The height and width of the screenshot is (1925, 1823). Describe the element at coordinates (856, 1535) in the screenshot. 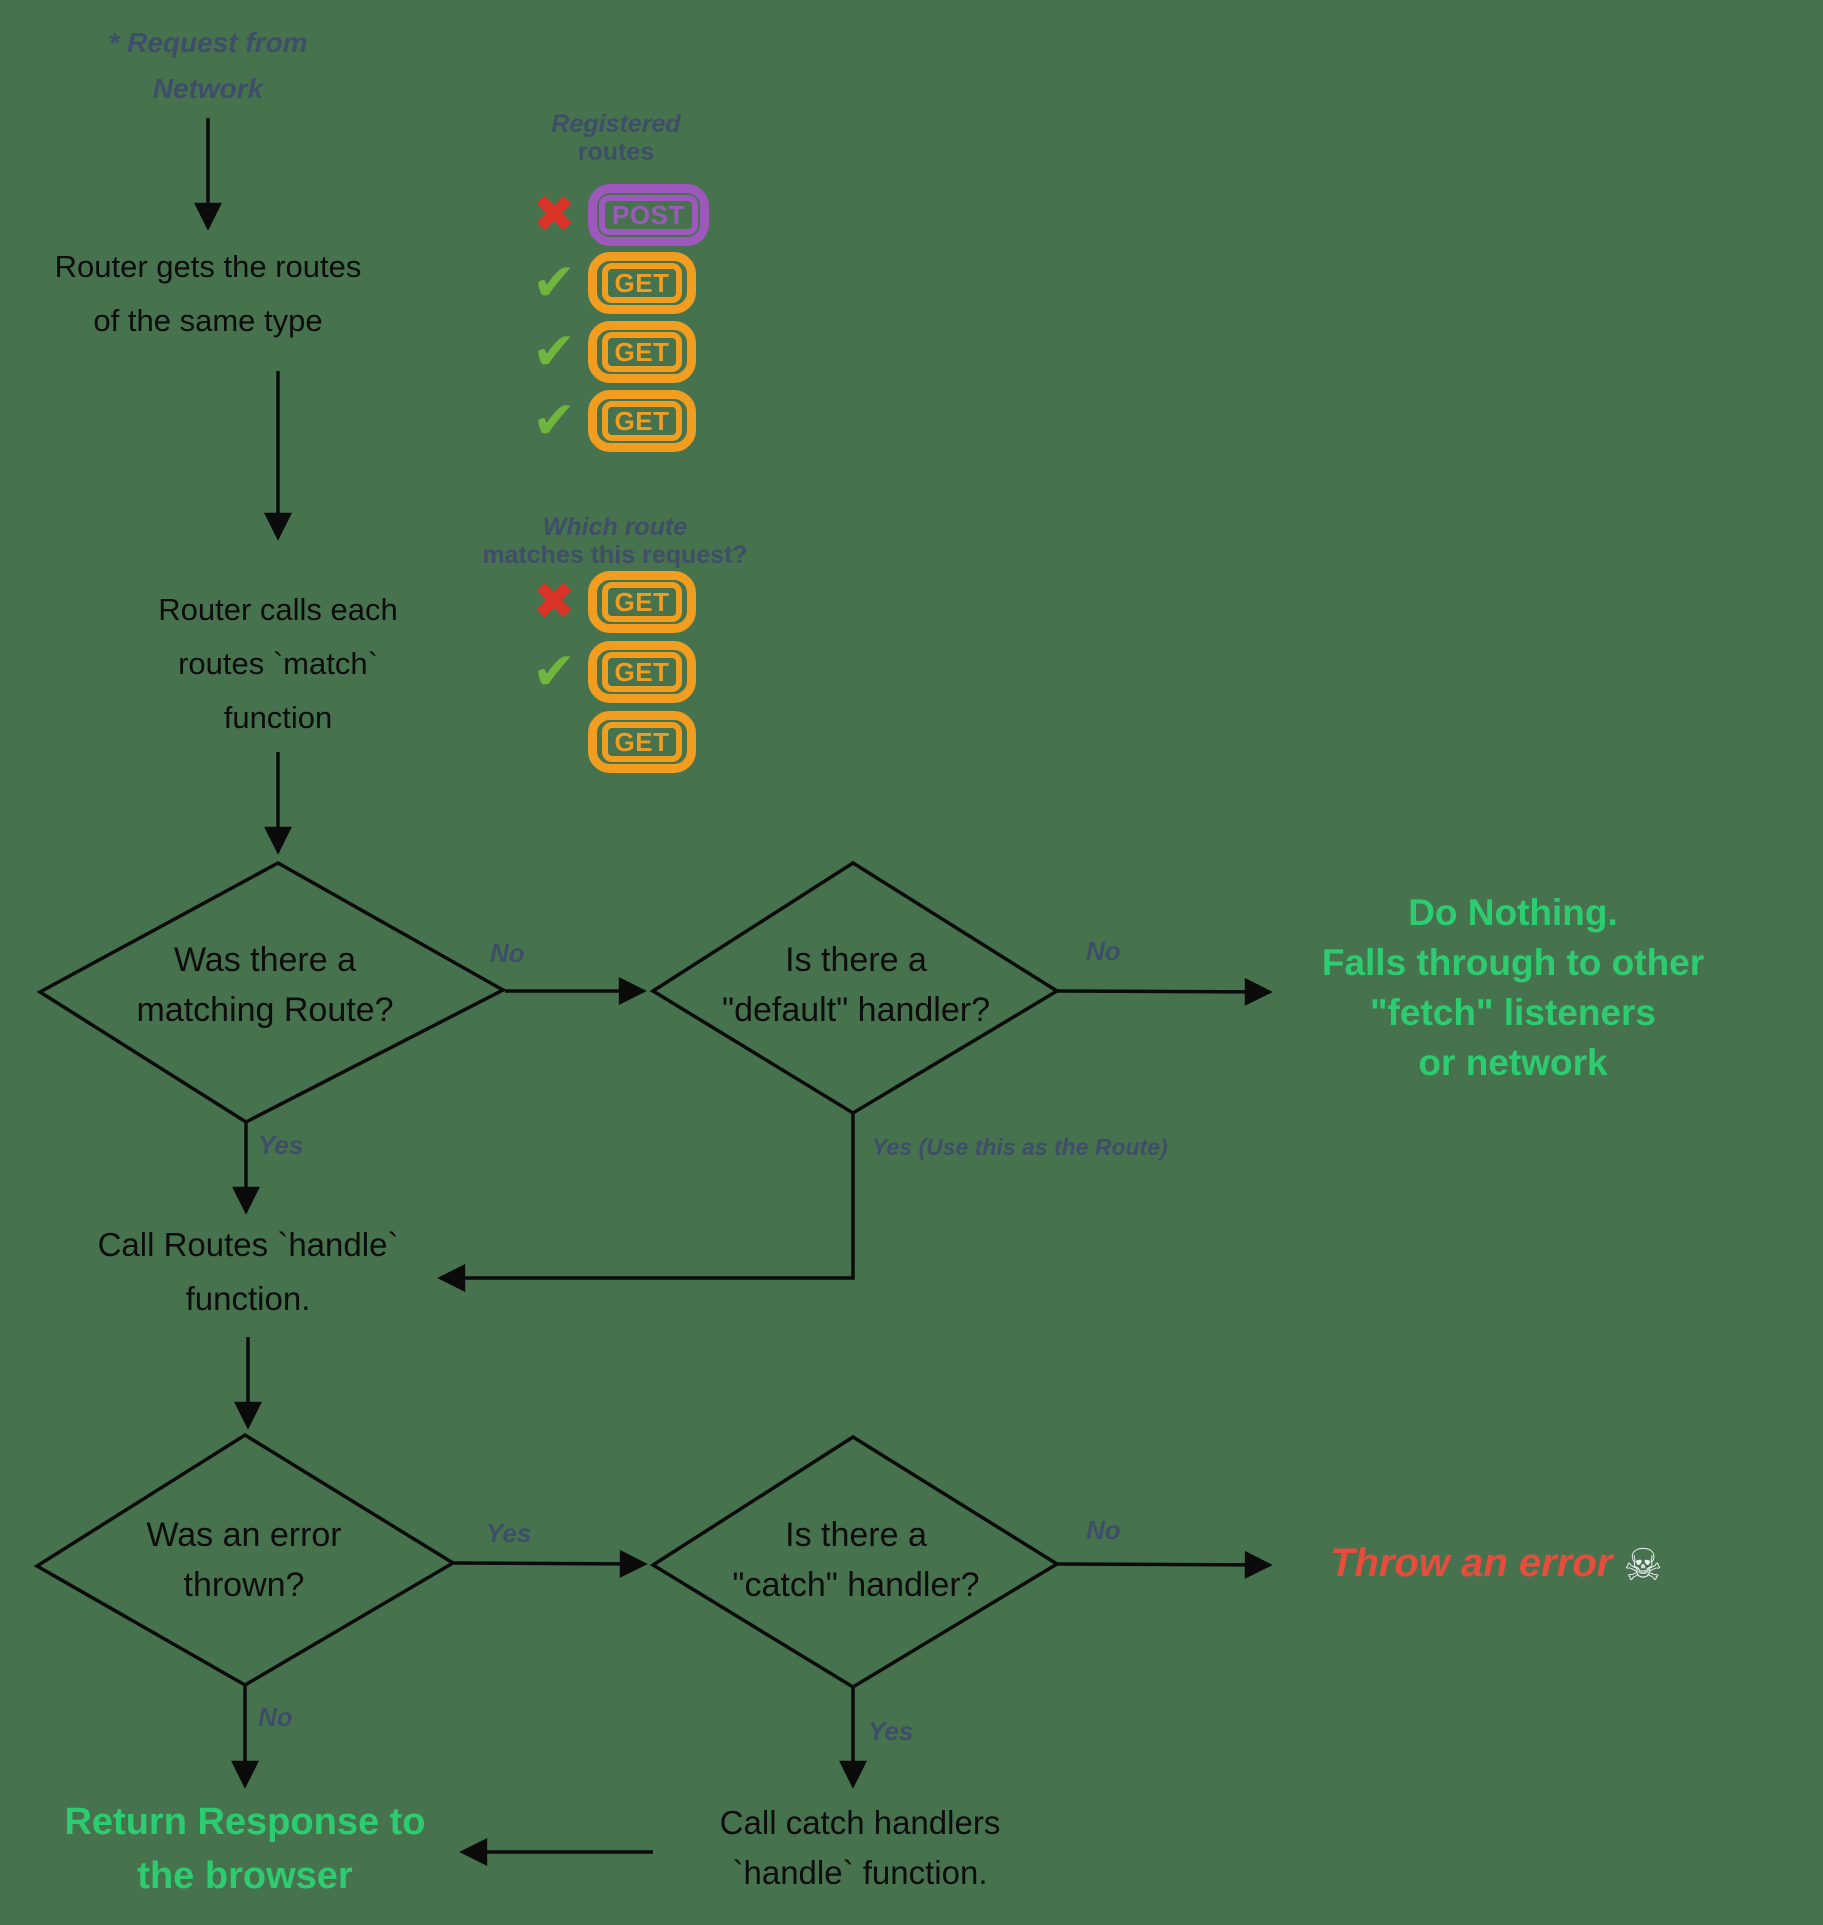

I see `catch-handler-line-1: Is there a` at that location.